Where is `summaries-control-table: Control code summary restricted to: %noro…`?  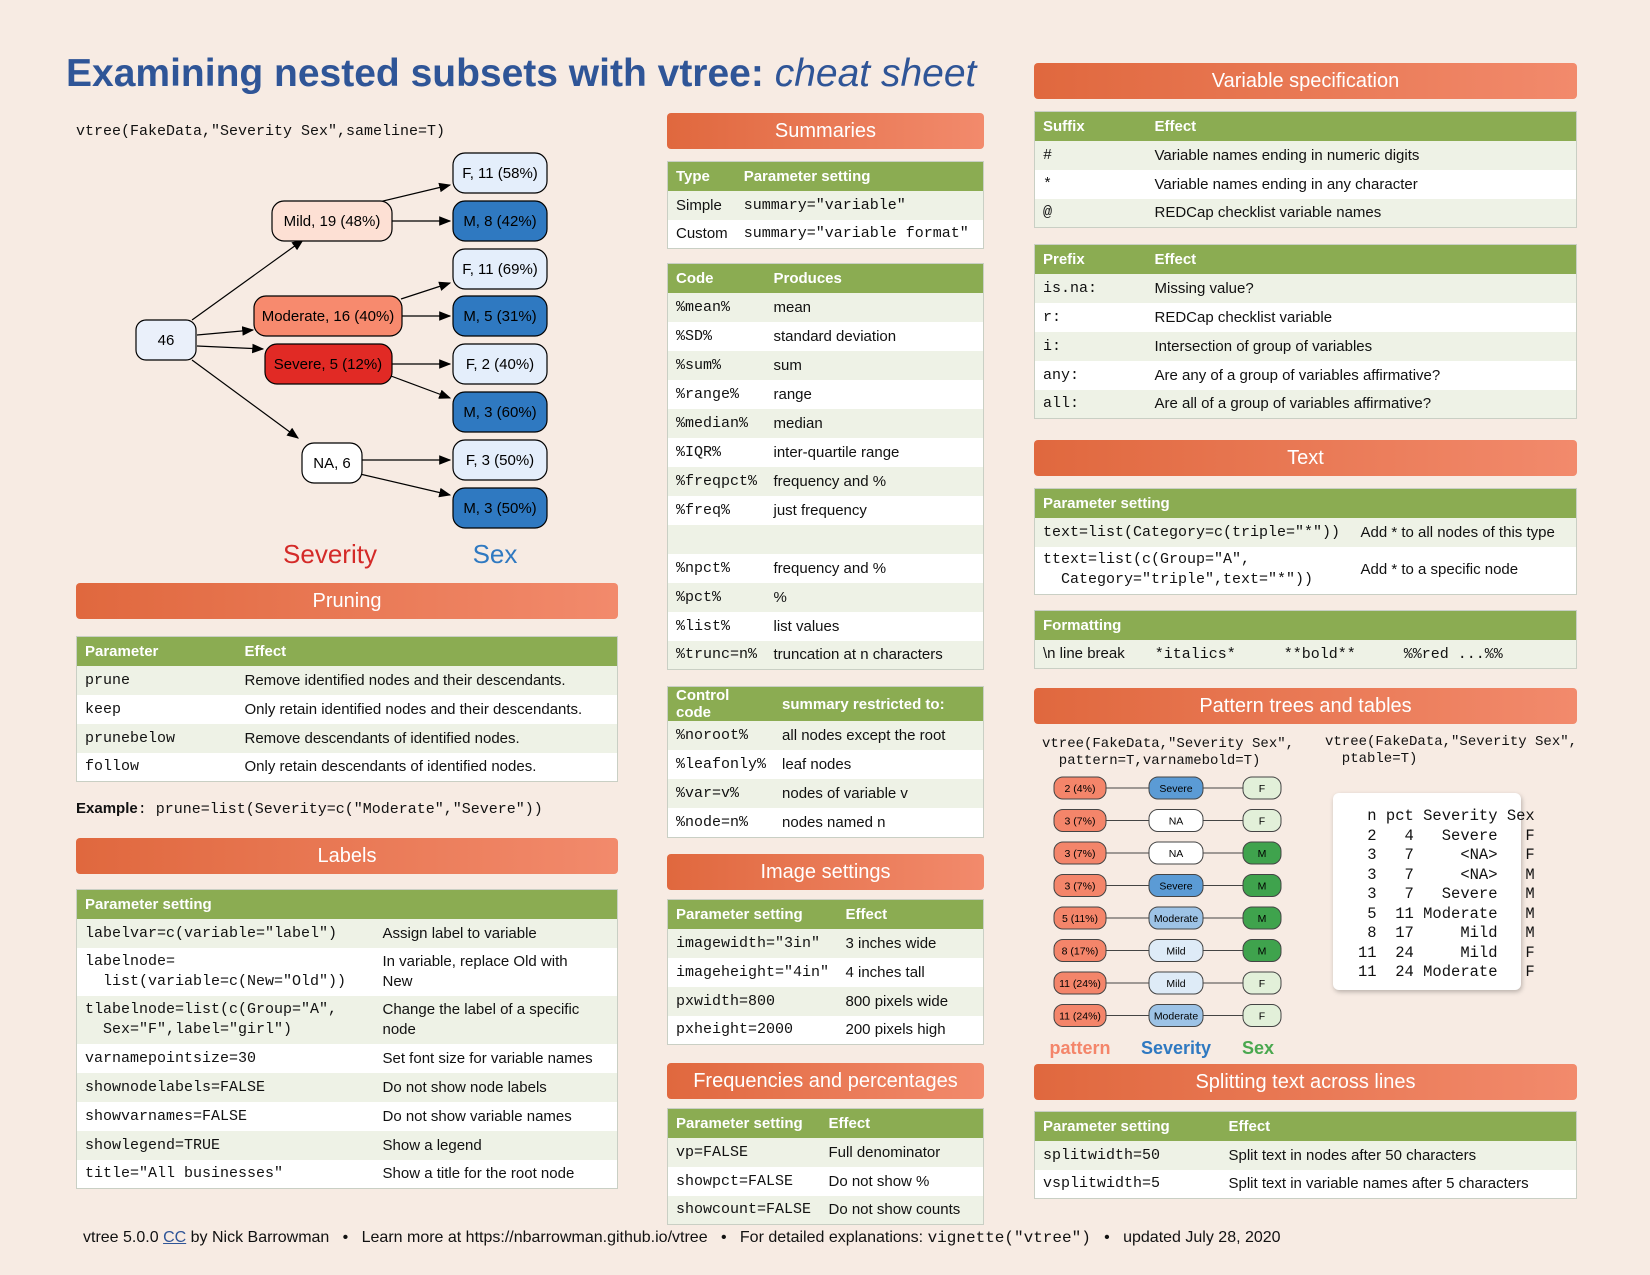
summaries-control-table: Control code summary restricted to: %noro… is located at coordinates (825, 762).